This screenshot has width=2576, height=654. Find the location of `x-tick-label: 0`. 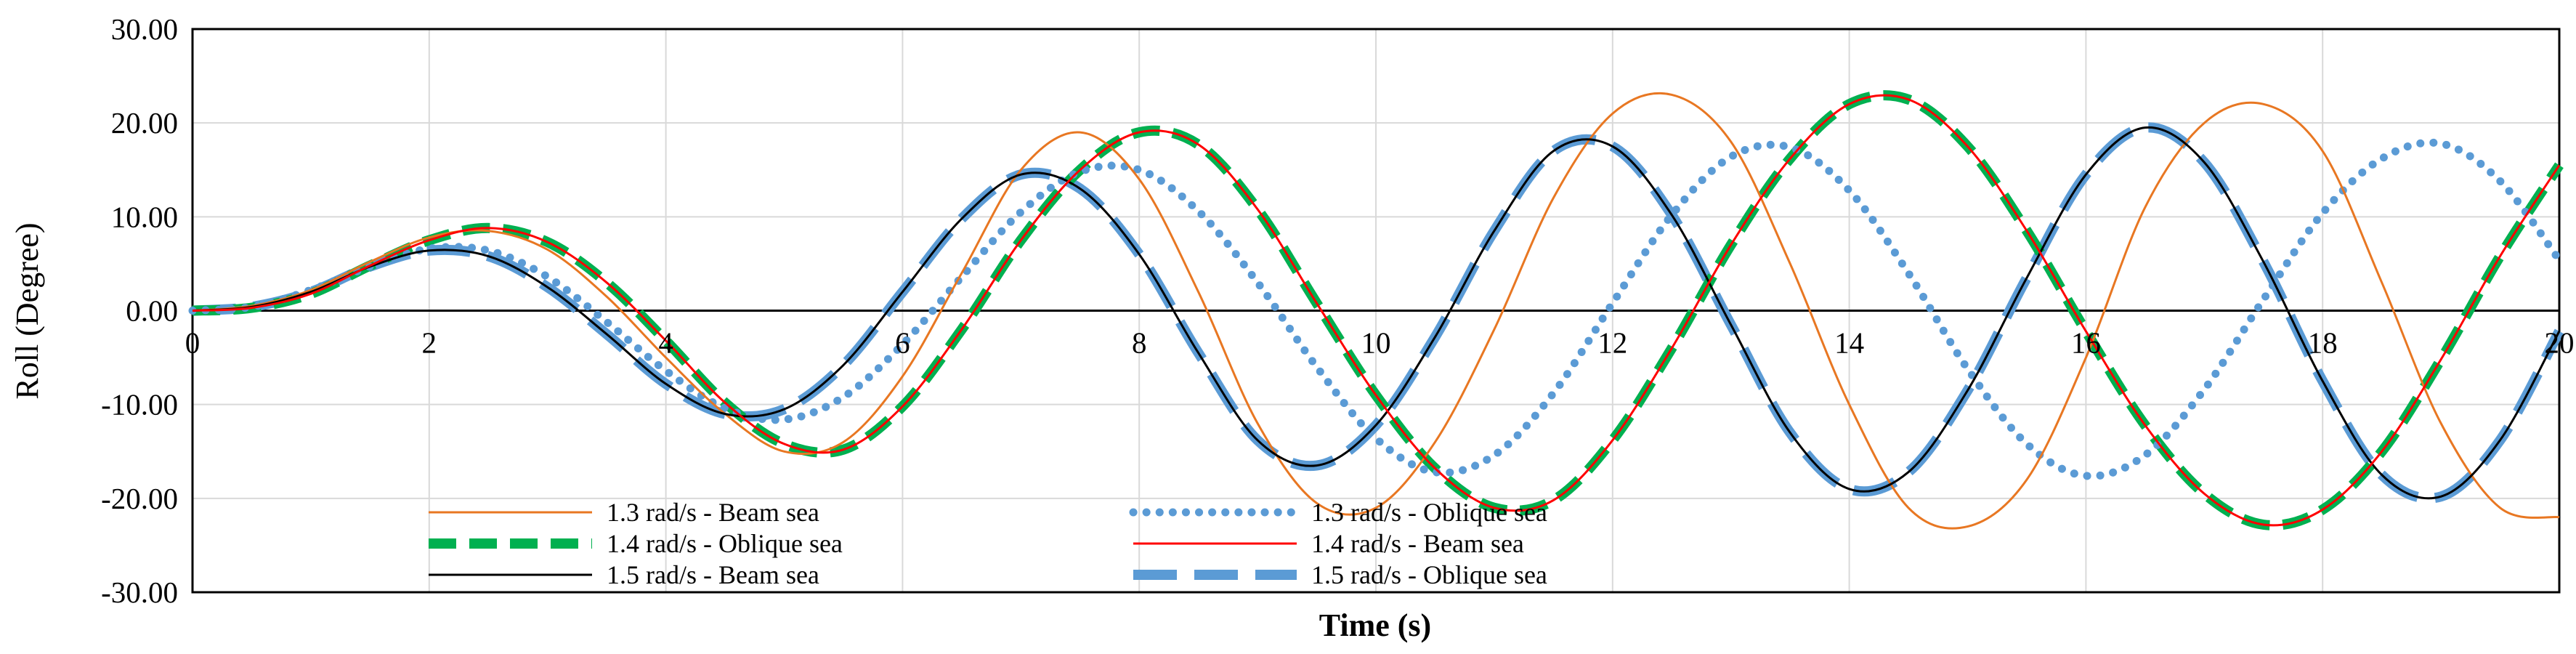

x-tick-label: 0 is located at coordinates (193, 343).